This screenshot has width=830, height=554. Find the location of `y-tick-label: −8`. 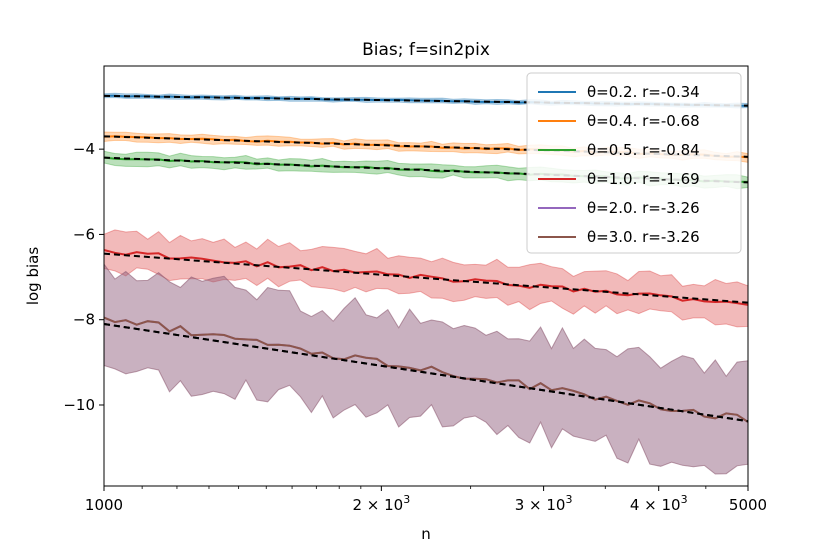

y-tick-label: −8 is located at coordinates (84, 320).